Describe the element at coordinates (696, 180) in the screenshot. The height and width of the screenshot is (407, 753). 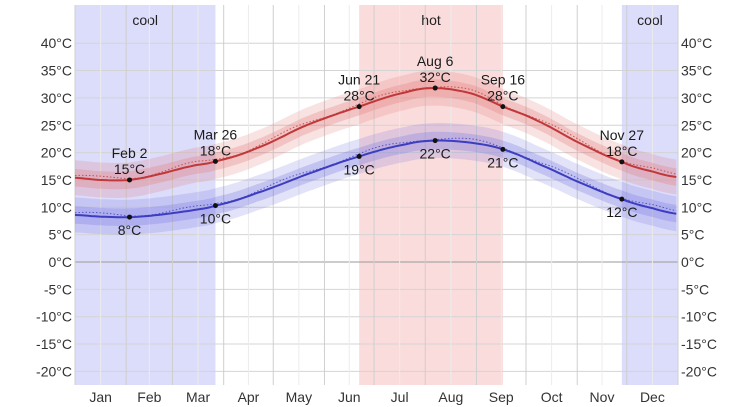
I see `y-tick-label-right: 15°C` at that location.